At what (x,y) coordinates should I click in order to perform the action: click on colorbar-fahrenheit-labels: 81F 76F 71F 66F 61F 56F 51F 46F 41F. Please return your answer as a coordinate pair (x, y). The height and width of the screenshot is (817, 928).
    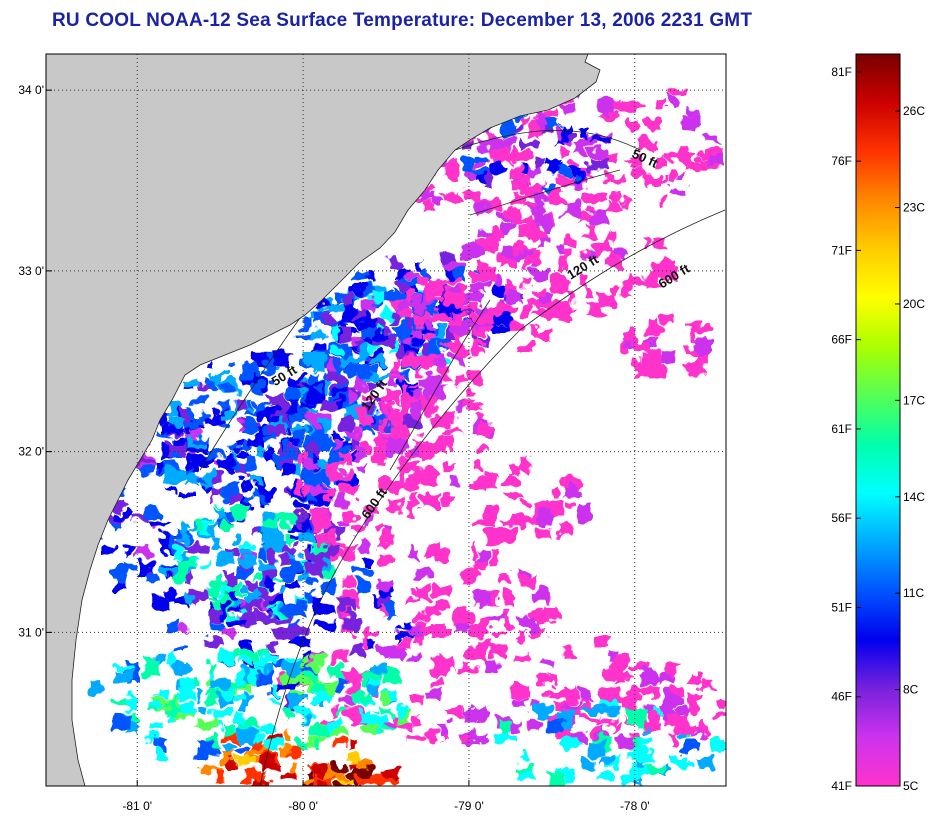
    Looking at the image, I should click on (846, 429).